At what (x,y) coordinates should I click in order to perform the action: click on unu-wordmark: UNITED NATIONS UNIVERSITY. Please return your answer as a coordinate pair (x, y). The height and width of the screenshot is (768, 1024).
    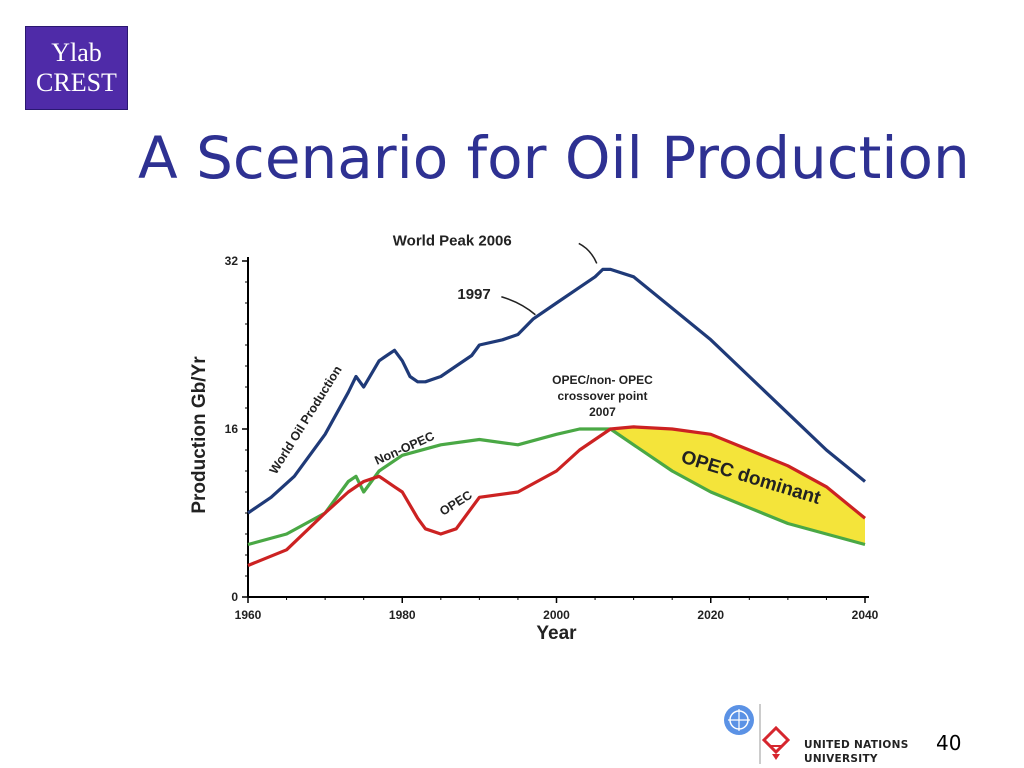
    Looking at the image, I should click on (856, 752).